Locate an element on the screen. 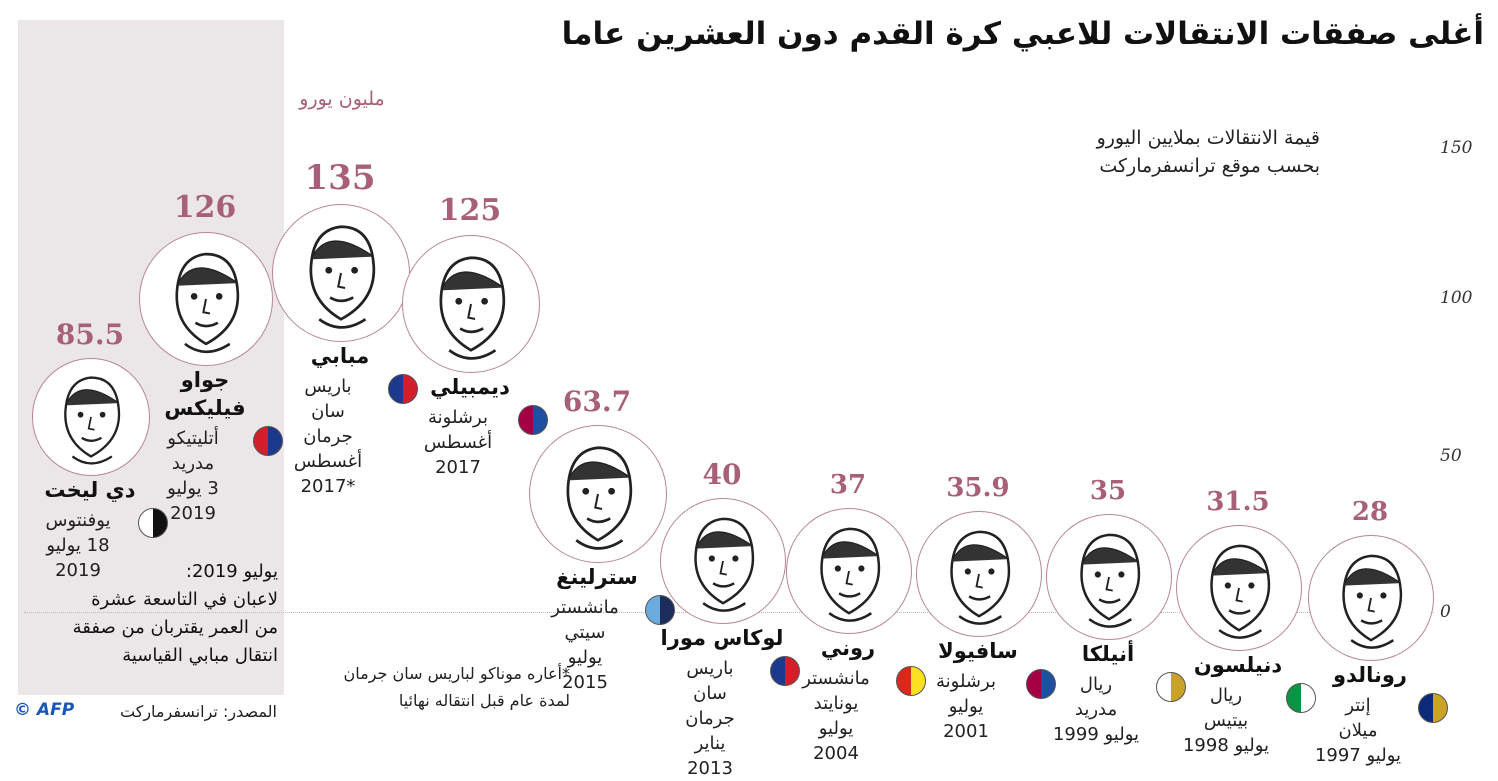  juventus-club-icon is located at coordinates (153, 522).